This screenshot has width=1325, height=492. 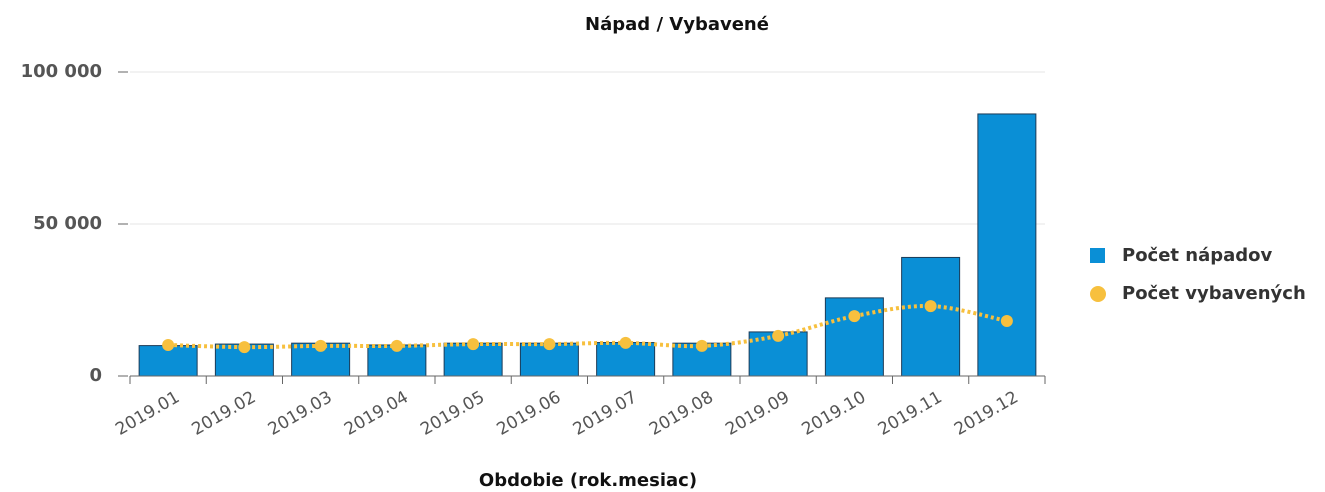 I want to click on x-tick-label: 2019.02, so click(x=223, y=413).